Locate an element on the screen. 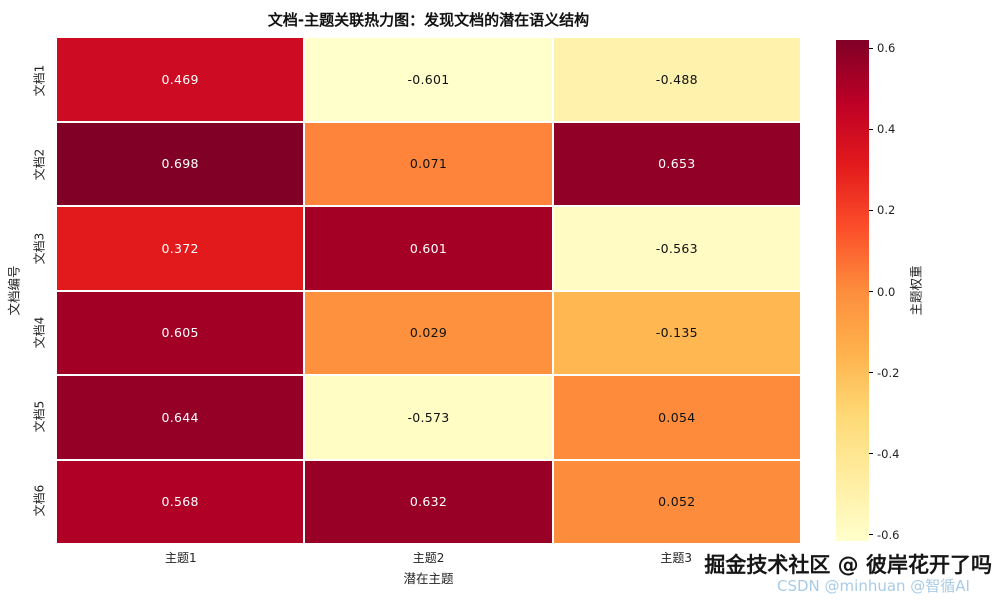  heatmap-cell: 0.601 is located at coordinates (428, 248).